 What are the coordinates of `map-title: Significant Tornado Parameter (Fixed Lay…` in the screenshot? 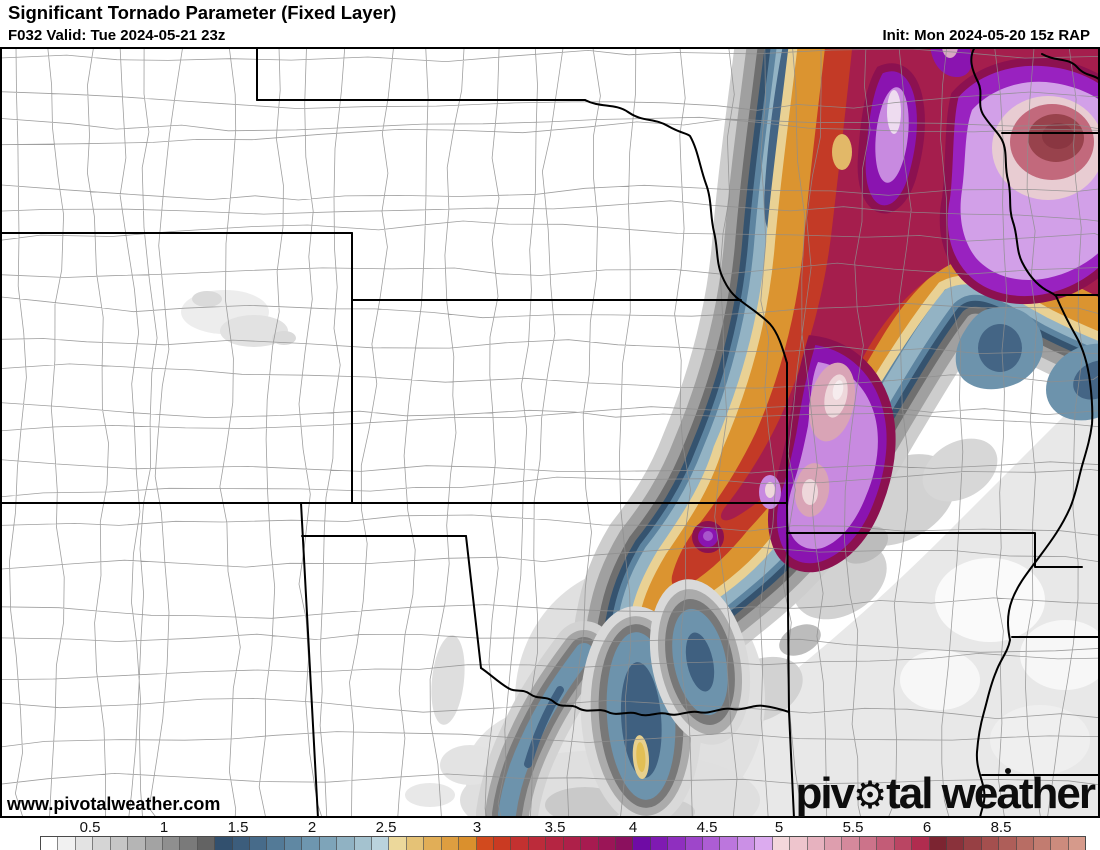 It's located at (202, 12).